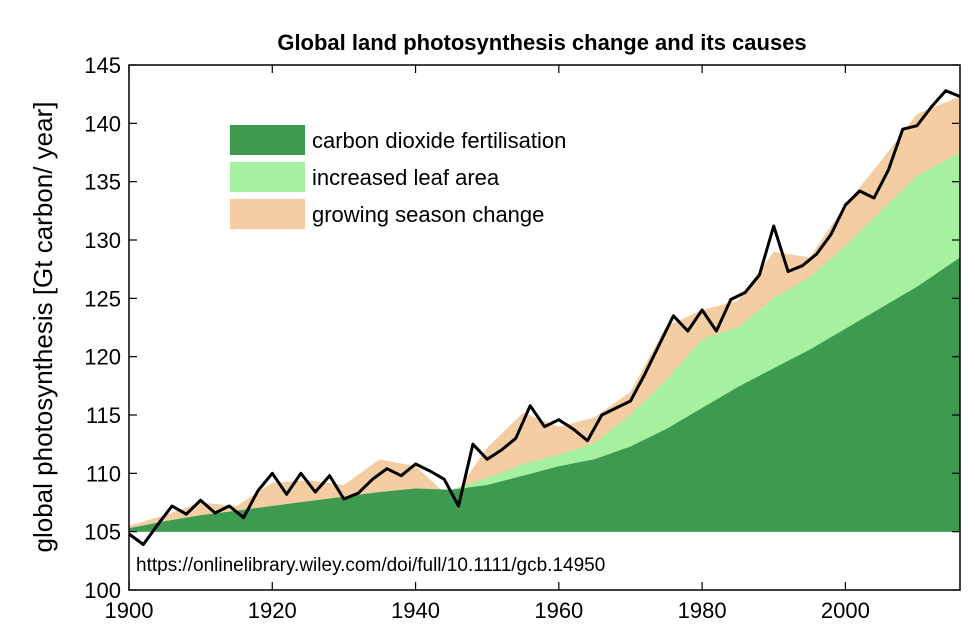 The image size is (975, 644). Describe the element at coordinates (406, 177) in the screenshot. I see `legend-label-increased-leaf-area: increased leaf area` at that location.